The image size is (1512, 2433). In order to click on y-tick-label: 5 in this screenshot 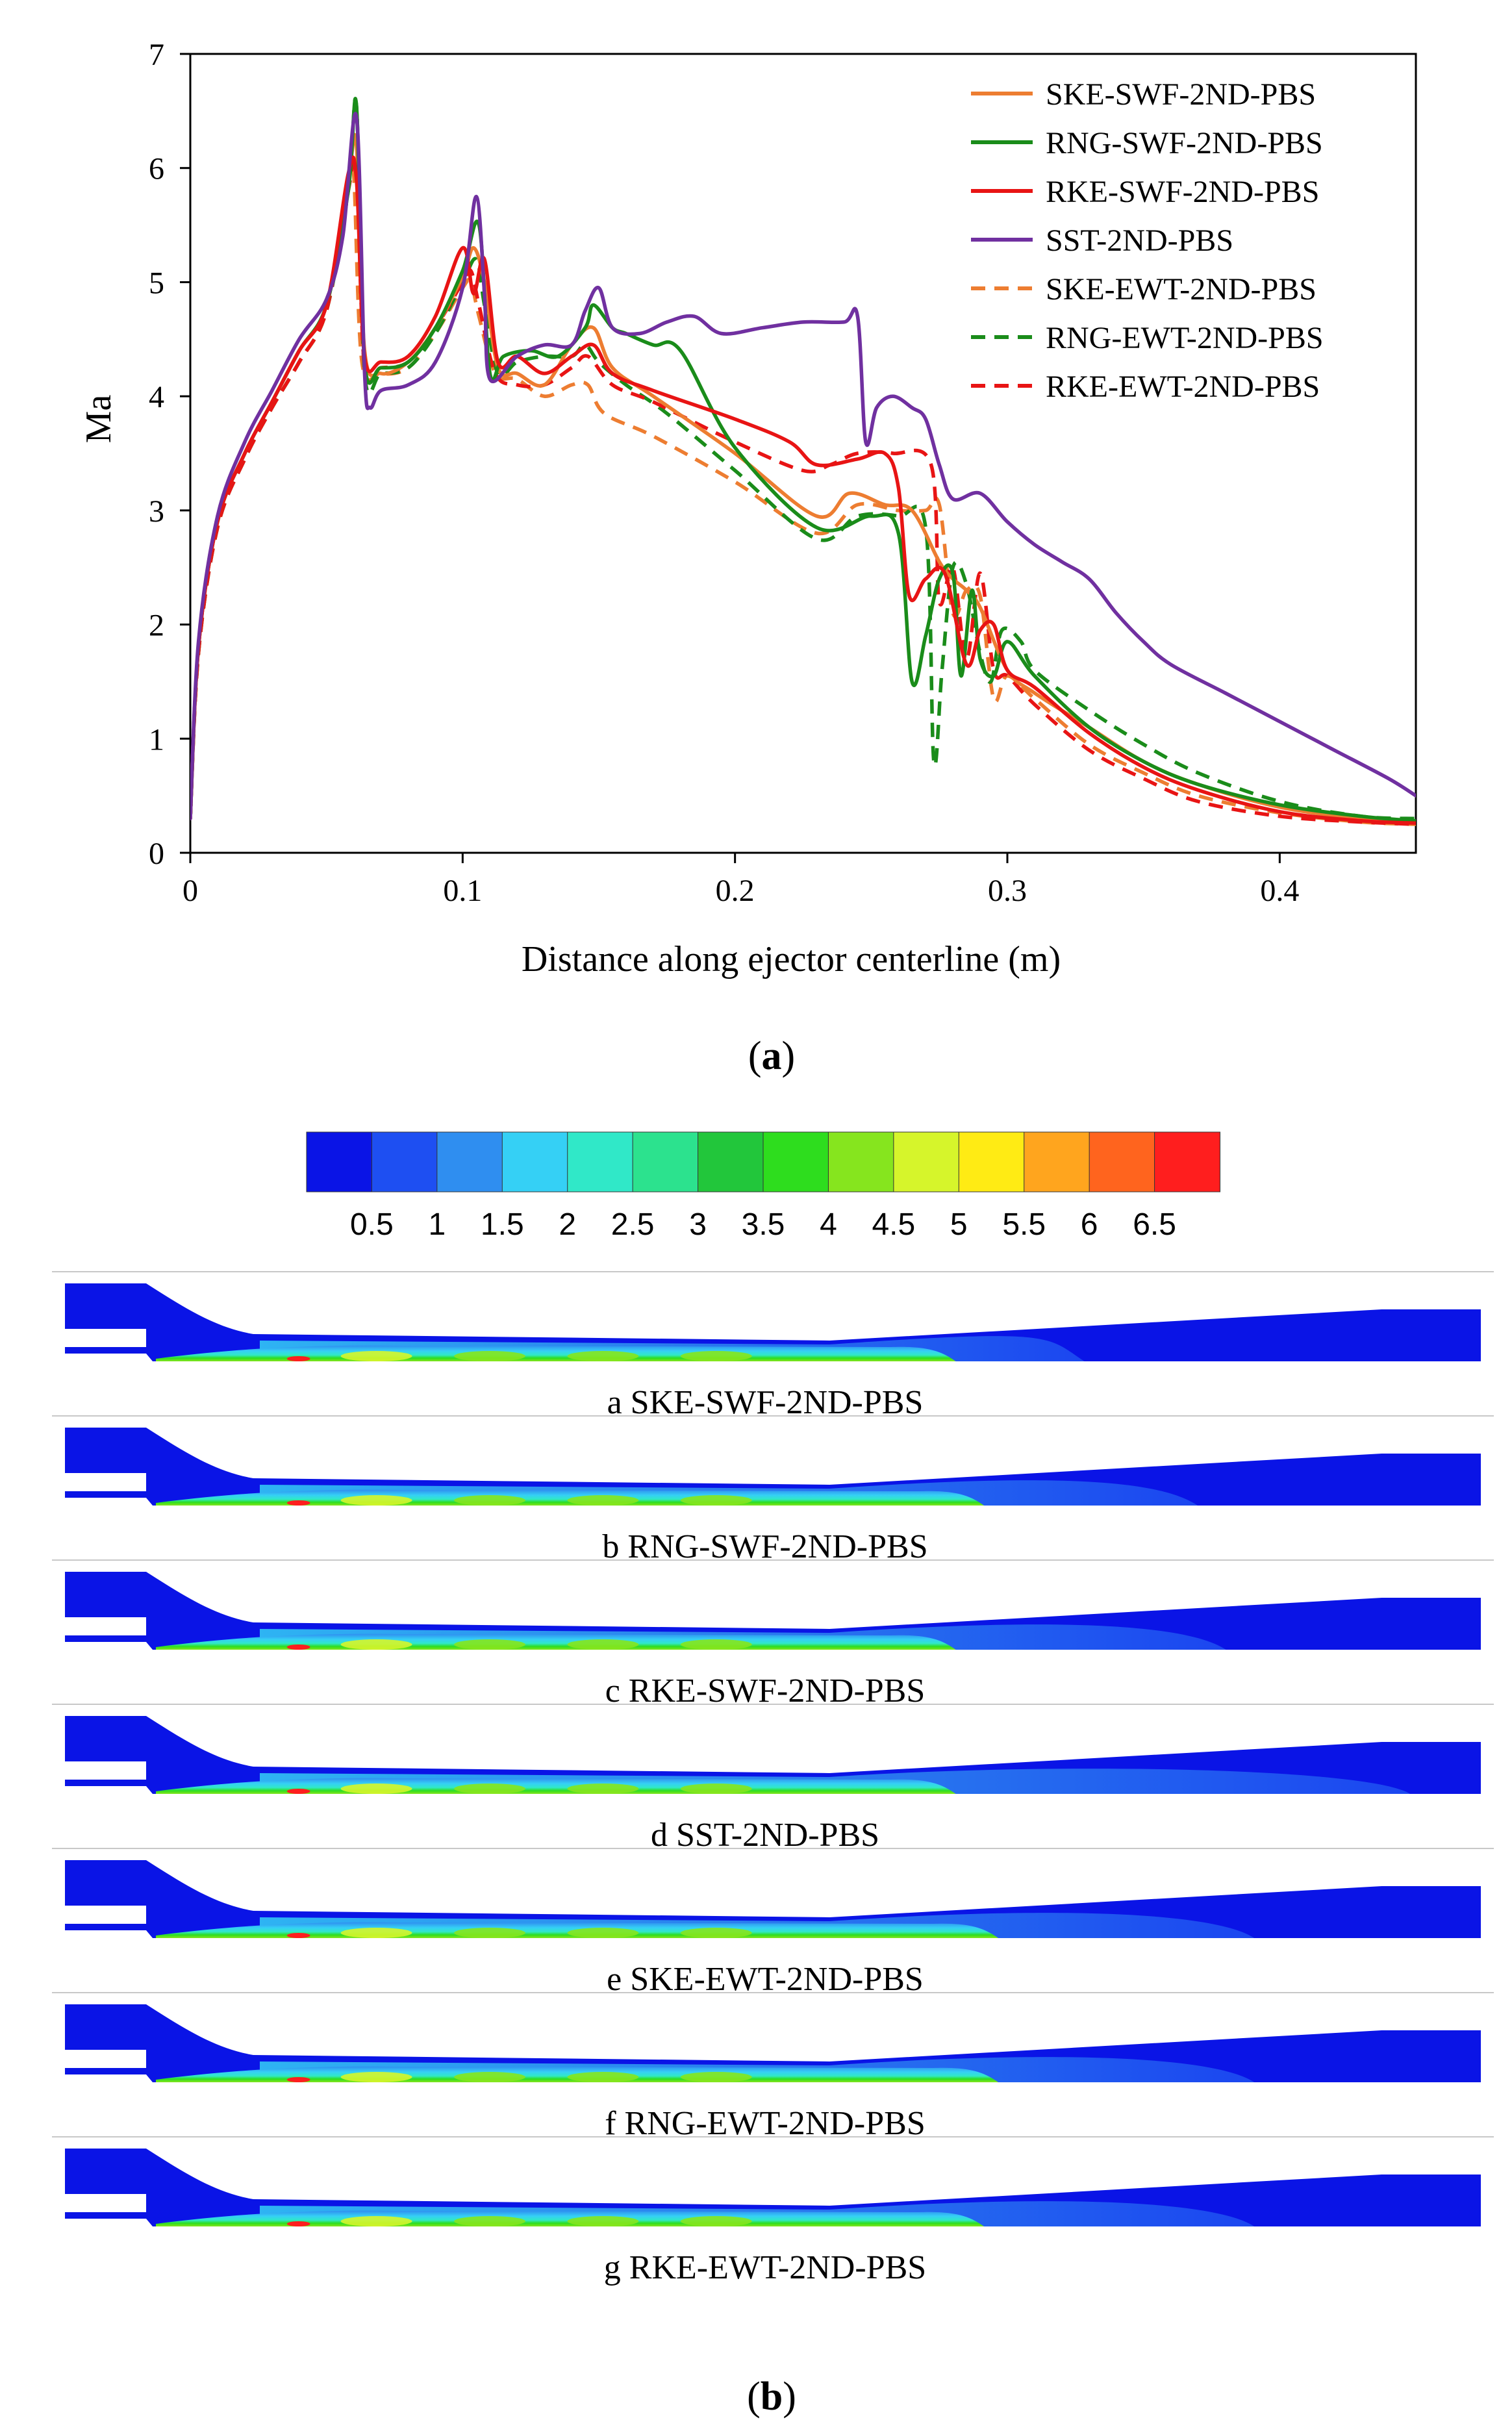, I will do `click(156, 283)`.